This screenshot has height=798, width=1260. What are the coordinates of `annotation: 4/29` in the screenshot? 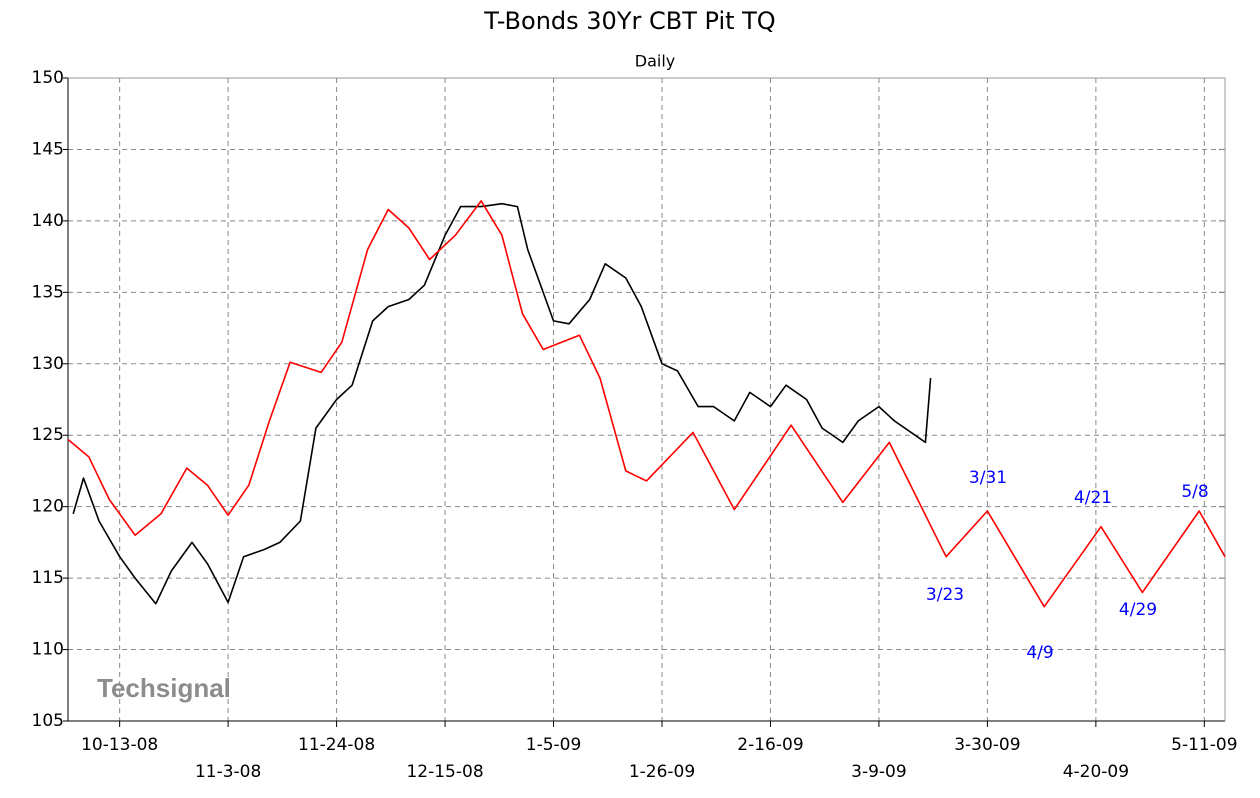 It's located at (1138, 610).